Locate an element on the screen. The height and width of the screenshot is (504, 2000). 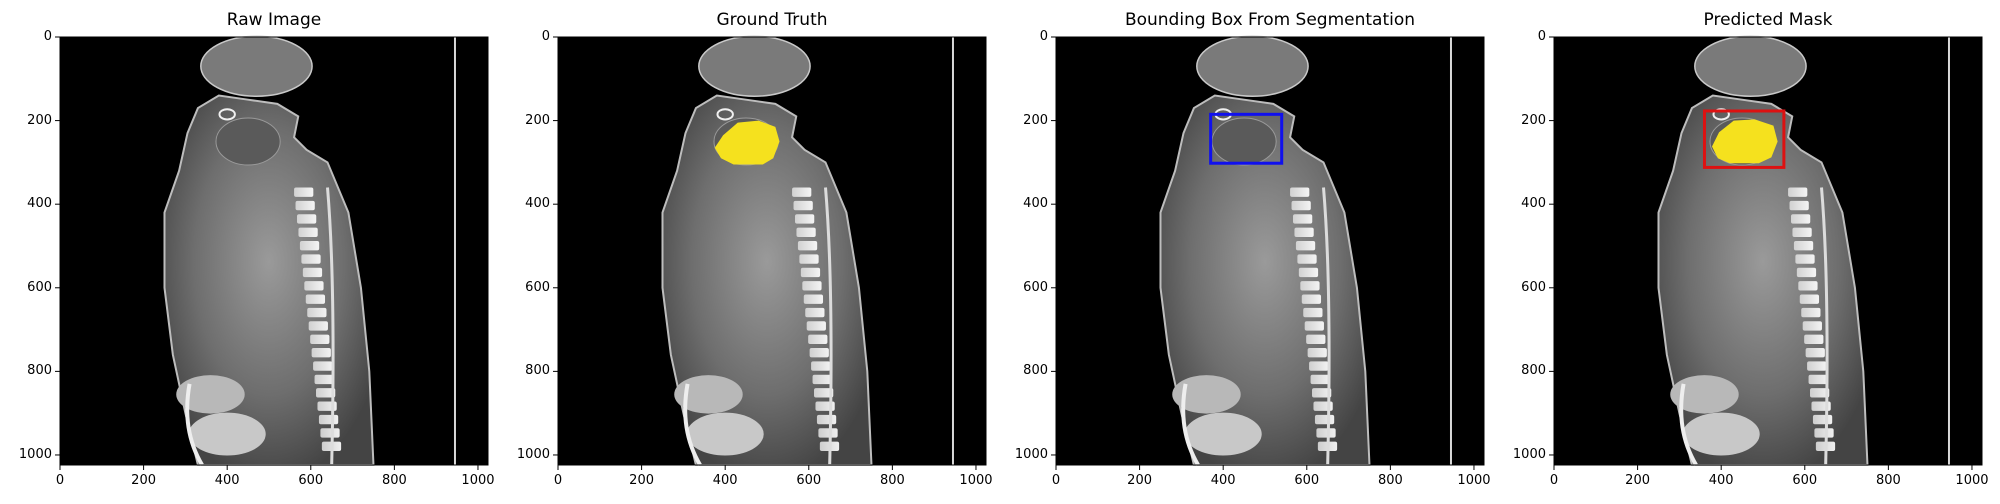
x-tick-label: 200 is located at coordinates (1637, 480).